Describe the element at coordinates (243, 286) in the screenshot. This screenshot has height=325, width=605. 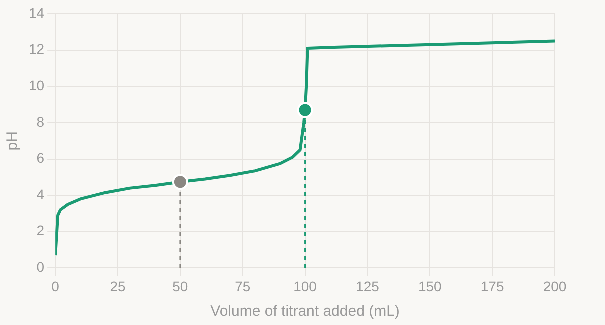
I see `x-tick-label: 75` at that location.